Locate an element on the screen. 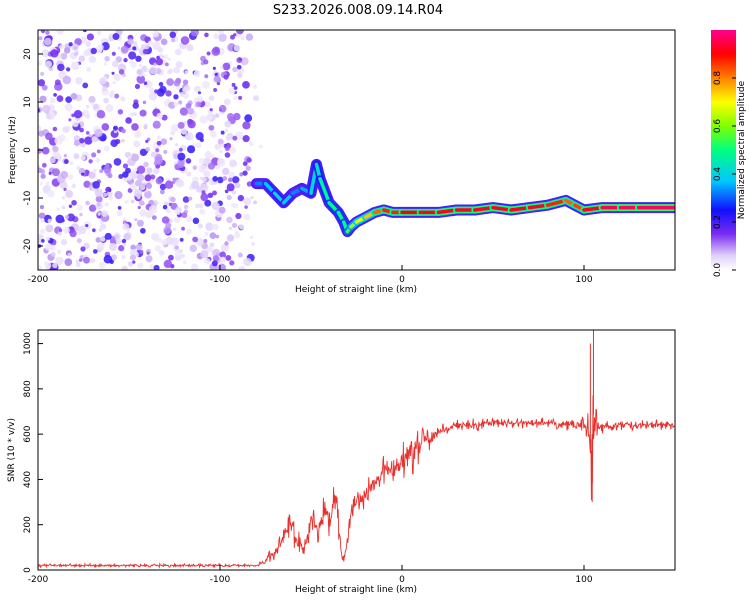  spectrogram-y-axis: 20 10 0 -10 -20 is located at coordinates (33, 150).